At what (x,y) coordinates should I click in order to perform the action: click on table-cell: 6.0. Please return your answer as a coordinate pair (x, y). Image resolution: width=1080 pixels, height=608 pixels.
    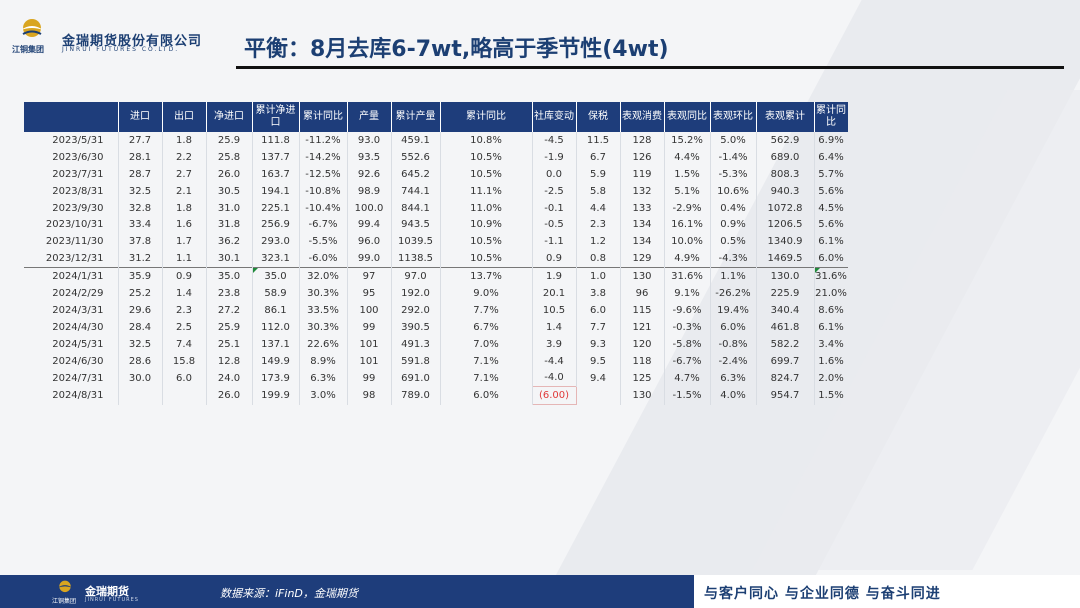
    Looking at the image, I should click on (184, 378).